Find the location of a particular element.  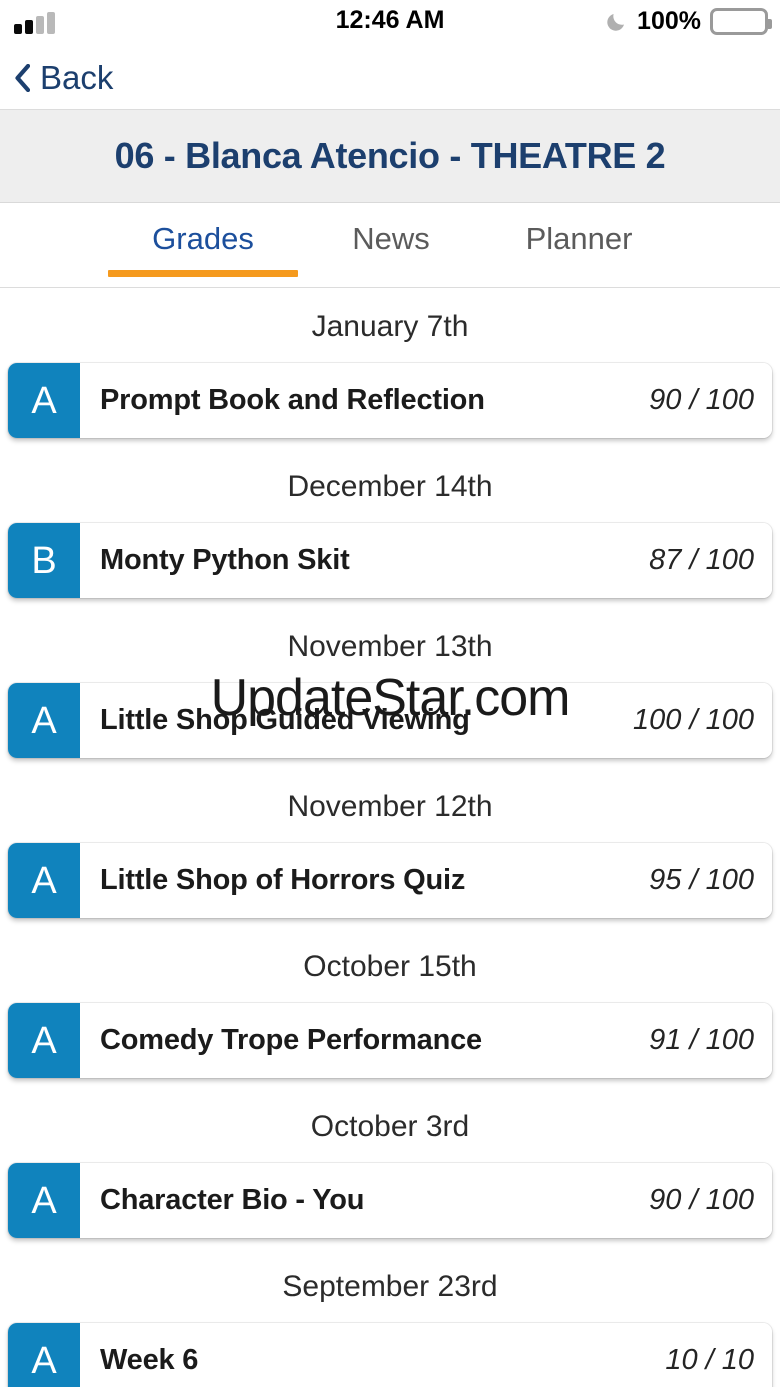

grade-card: A Week 6 10 / 10 is located at coordinates (390, 1355).